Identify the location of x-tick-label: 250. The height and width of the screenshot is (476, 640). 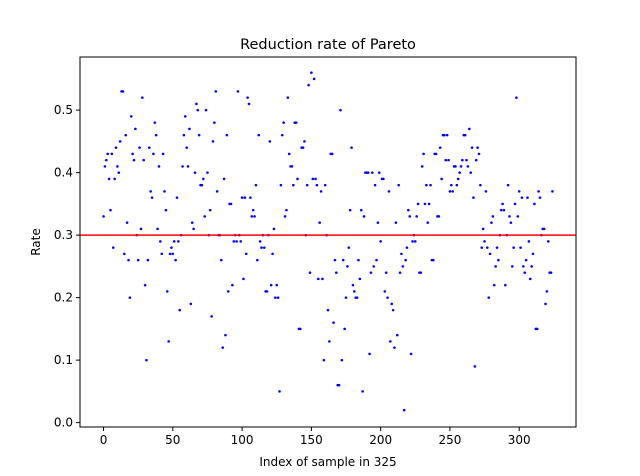
(449, 440).